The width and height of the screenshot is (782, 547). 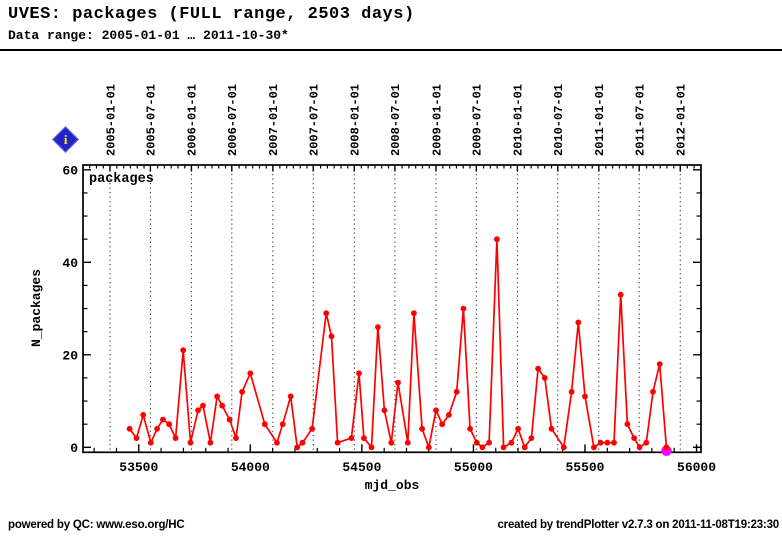 What do you see at coordinates (315, 120) in the screenshot?
I see `top-axis-date-label: 2007-07-01` at bounding box center [315, 120].